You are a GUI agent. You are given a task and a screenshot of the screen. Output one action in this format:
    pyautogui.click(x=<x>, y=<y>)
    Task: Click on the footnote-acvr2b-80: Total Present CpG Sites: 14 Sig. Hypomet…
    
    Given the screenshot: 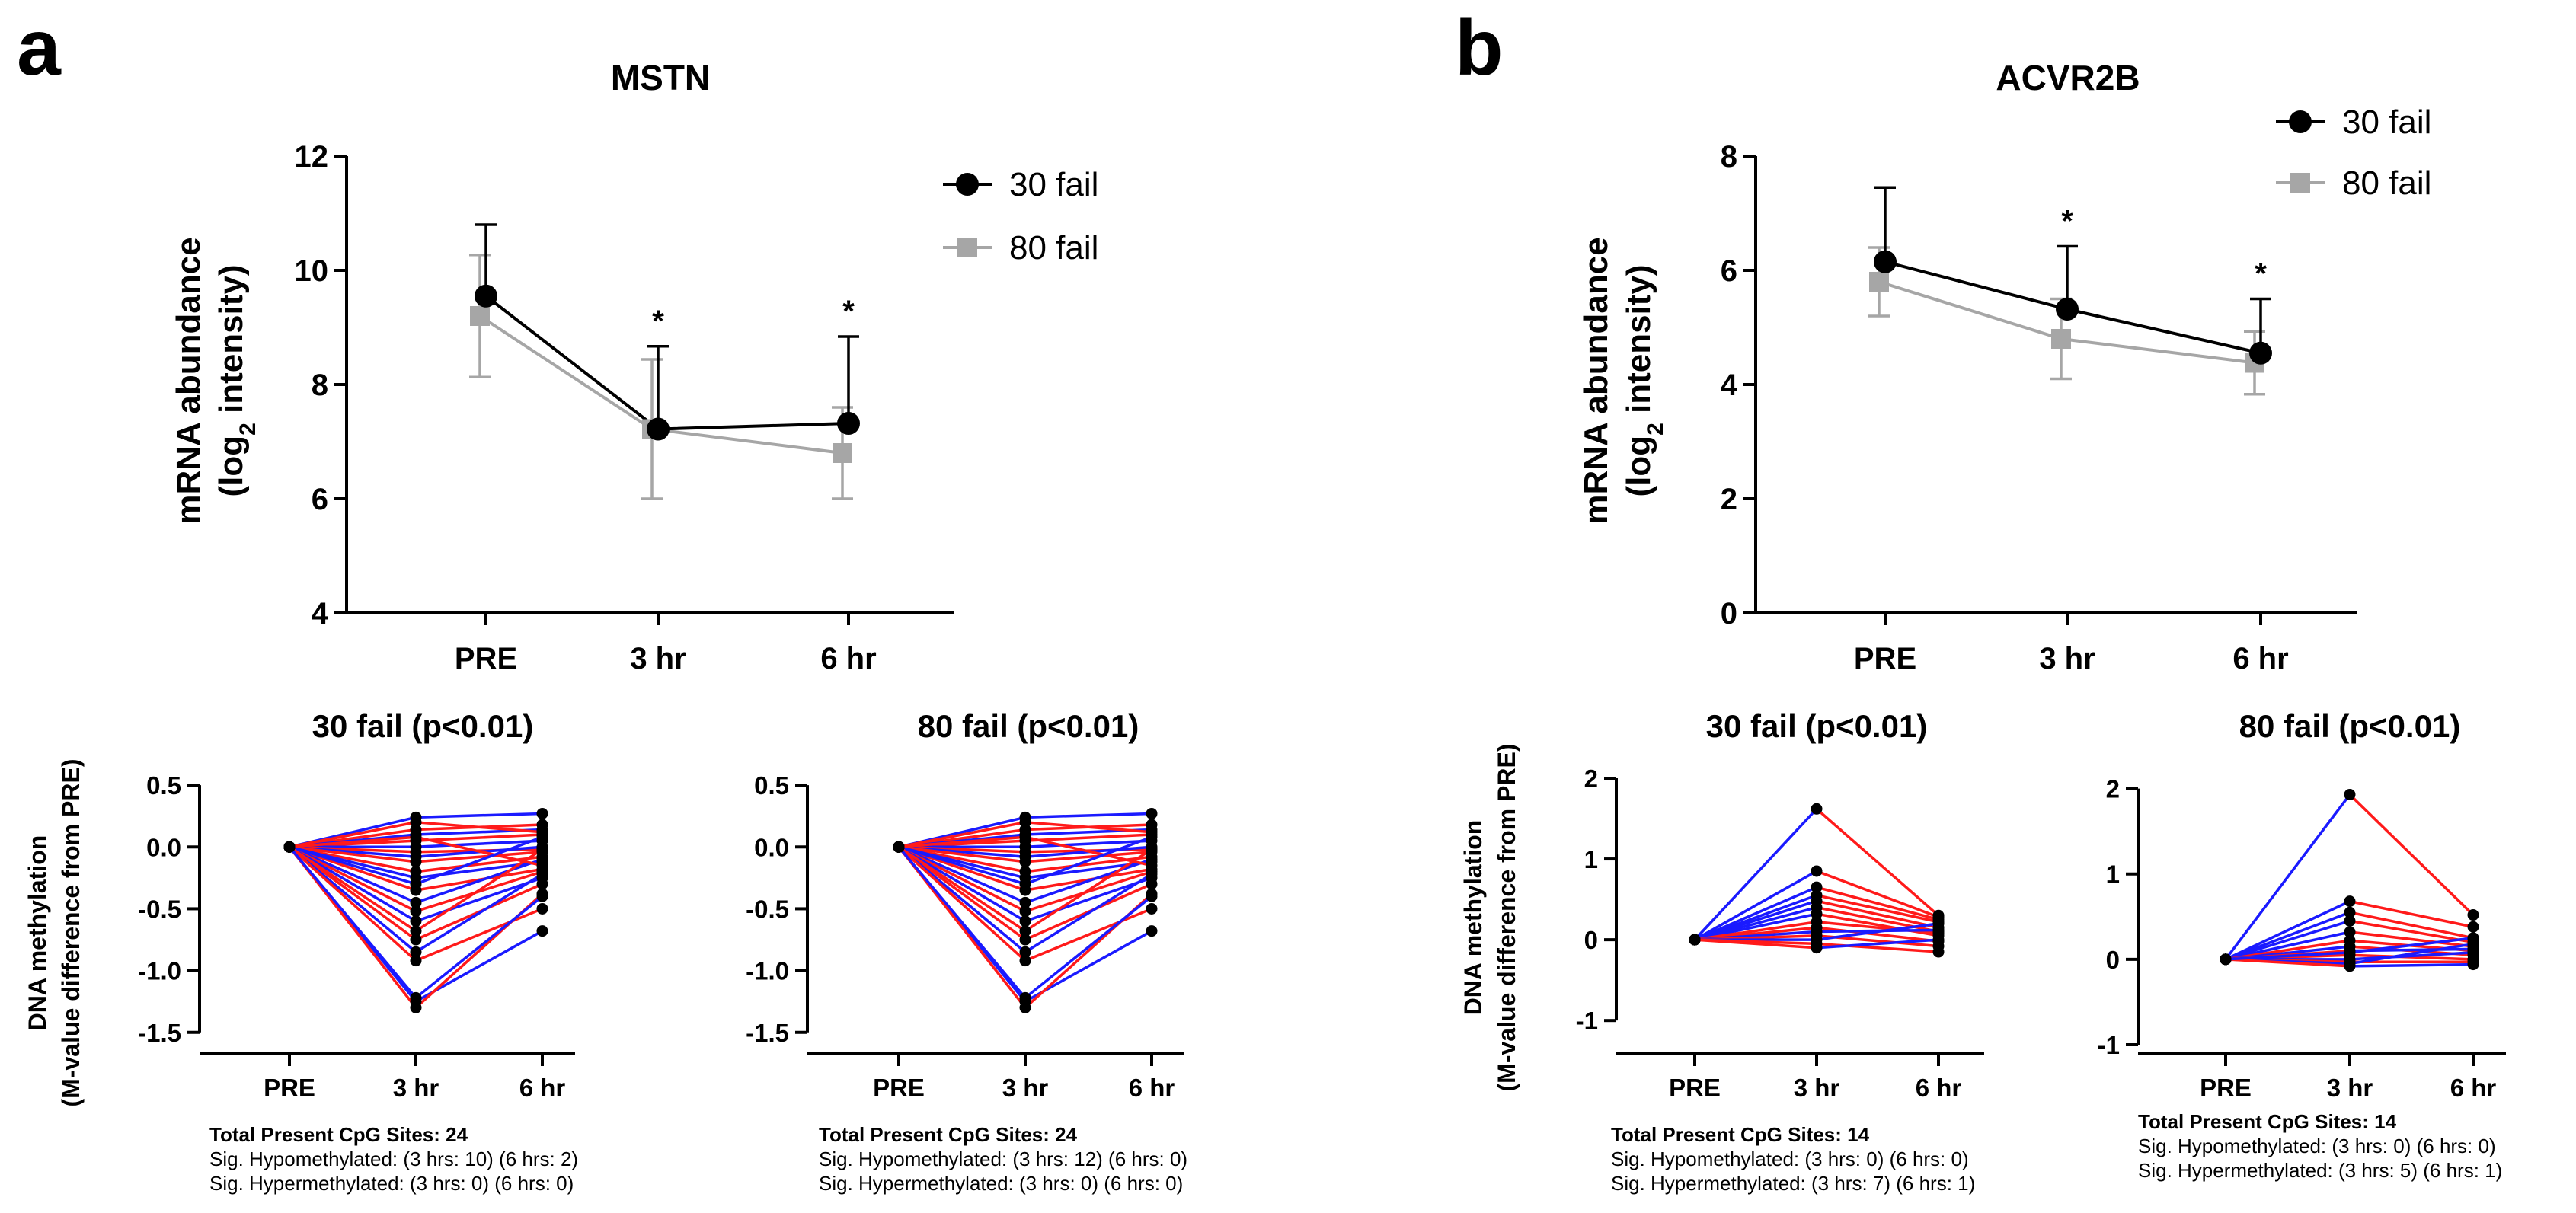 What is the action you would take?
    pyautogui.click(x=2320, y=1146)
    